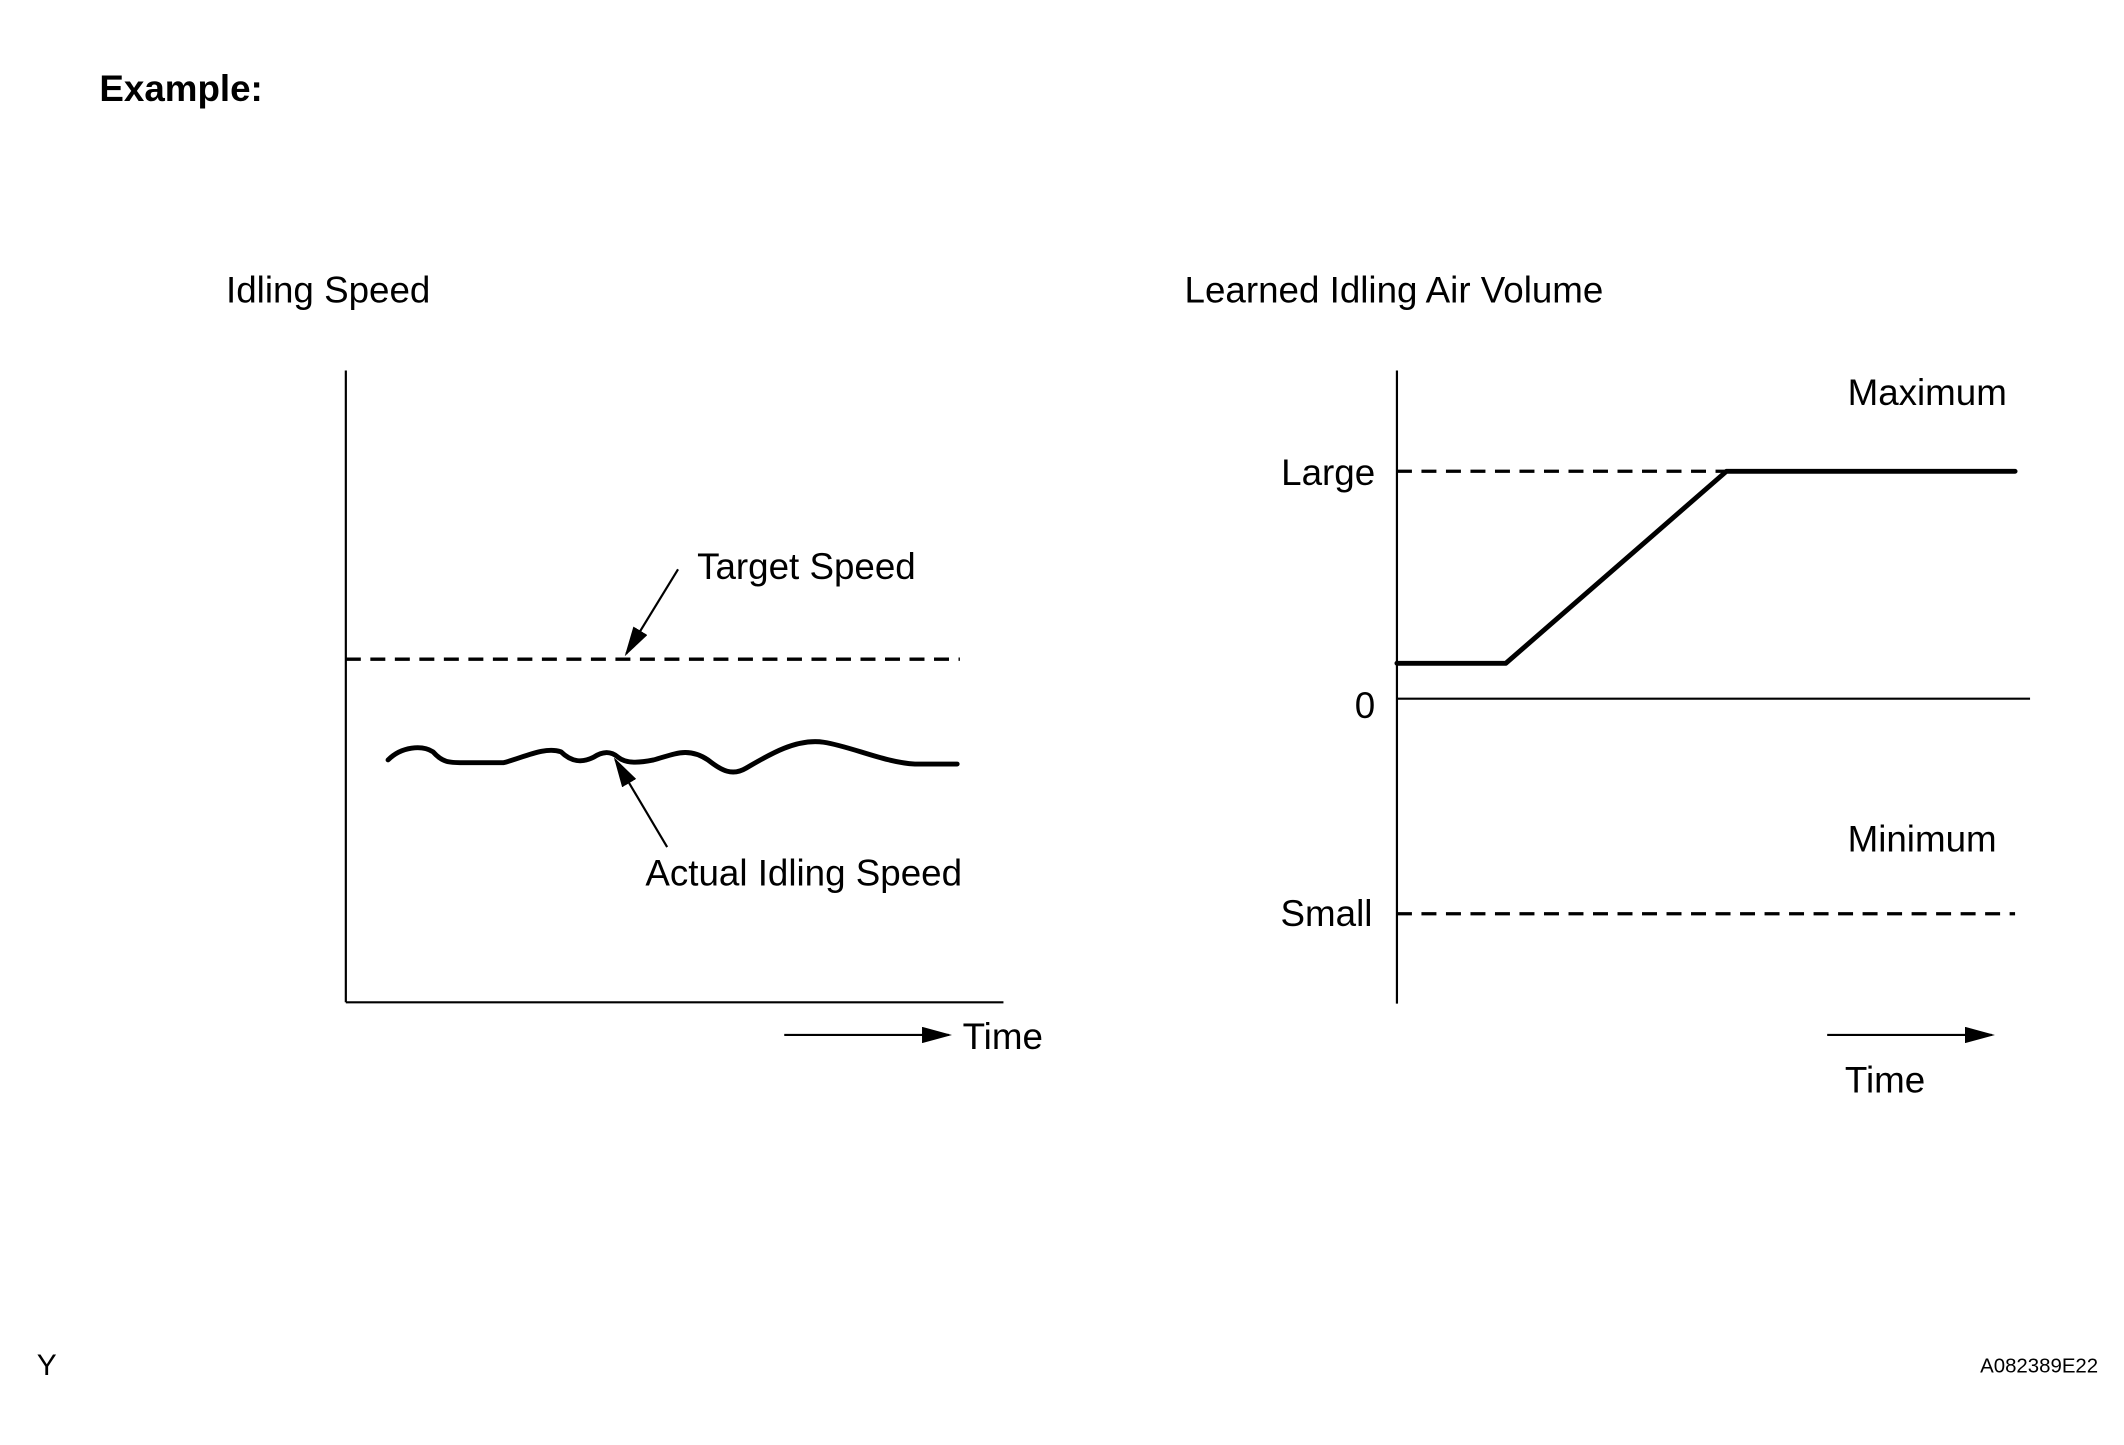 Image resolution: width=2124 pixels, height=1445 pixels. I want to click on footer-code: Y, so click(47, 1365).